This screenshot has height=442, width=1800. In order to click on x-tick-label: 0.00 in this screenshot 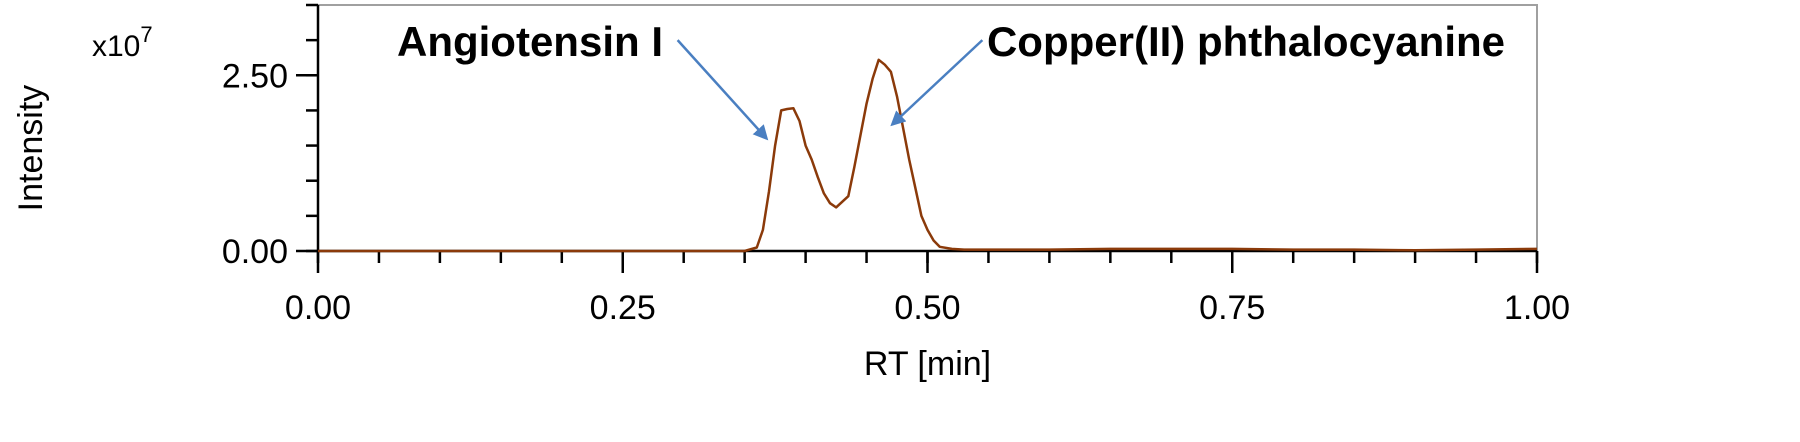, I will do `click(318, 308)`.